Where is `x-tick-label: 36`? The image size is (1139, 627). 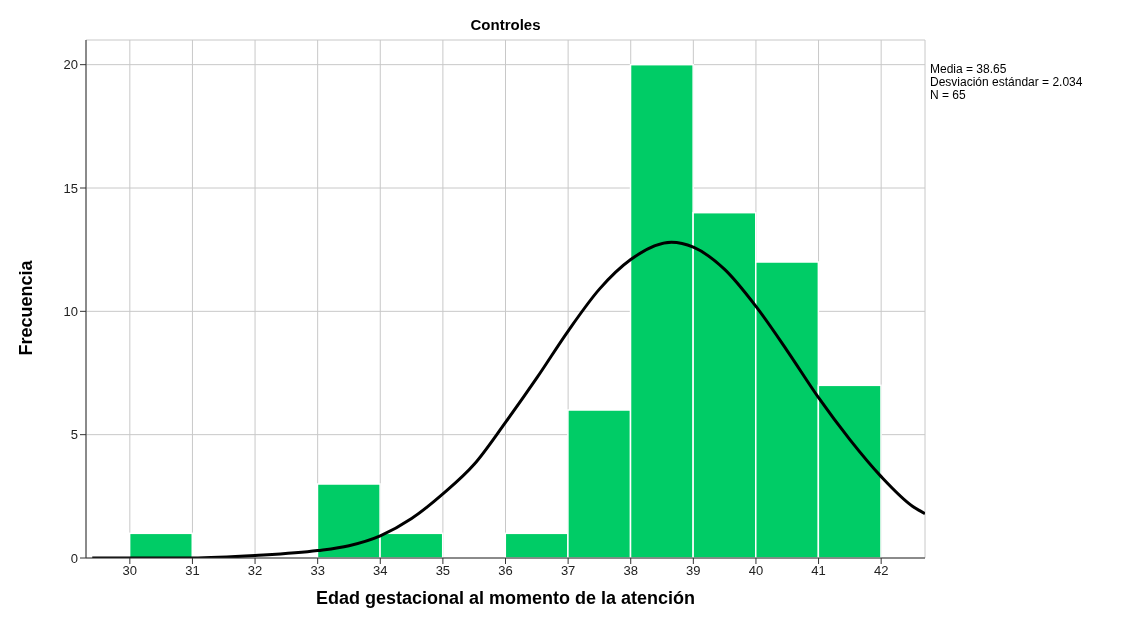 x-tick-label: 36 is located at coordinates (505, 571).